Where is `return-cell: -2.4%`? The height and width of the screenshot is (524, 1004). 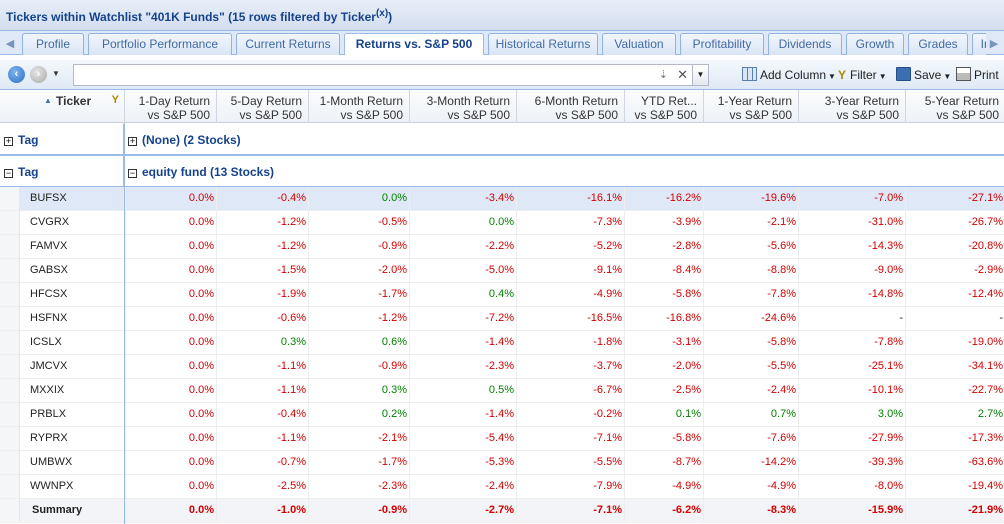 return-cell: -2.4% is located at coordinates (751, 390).